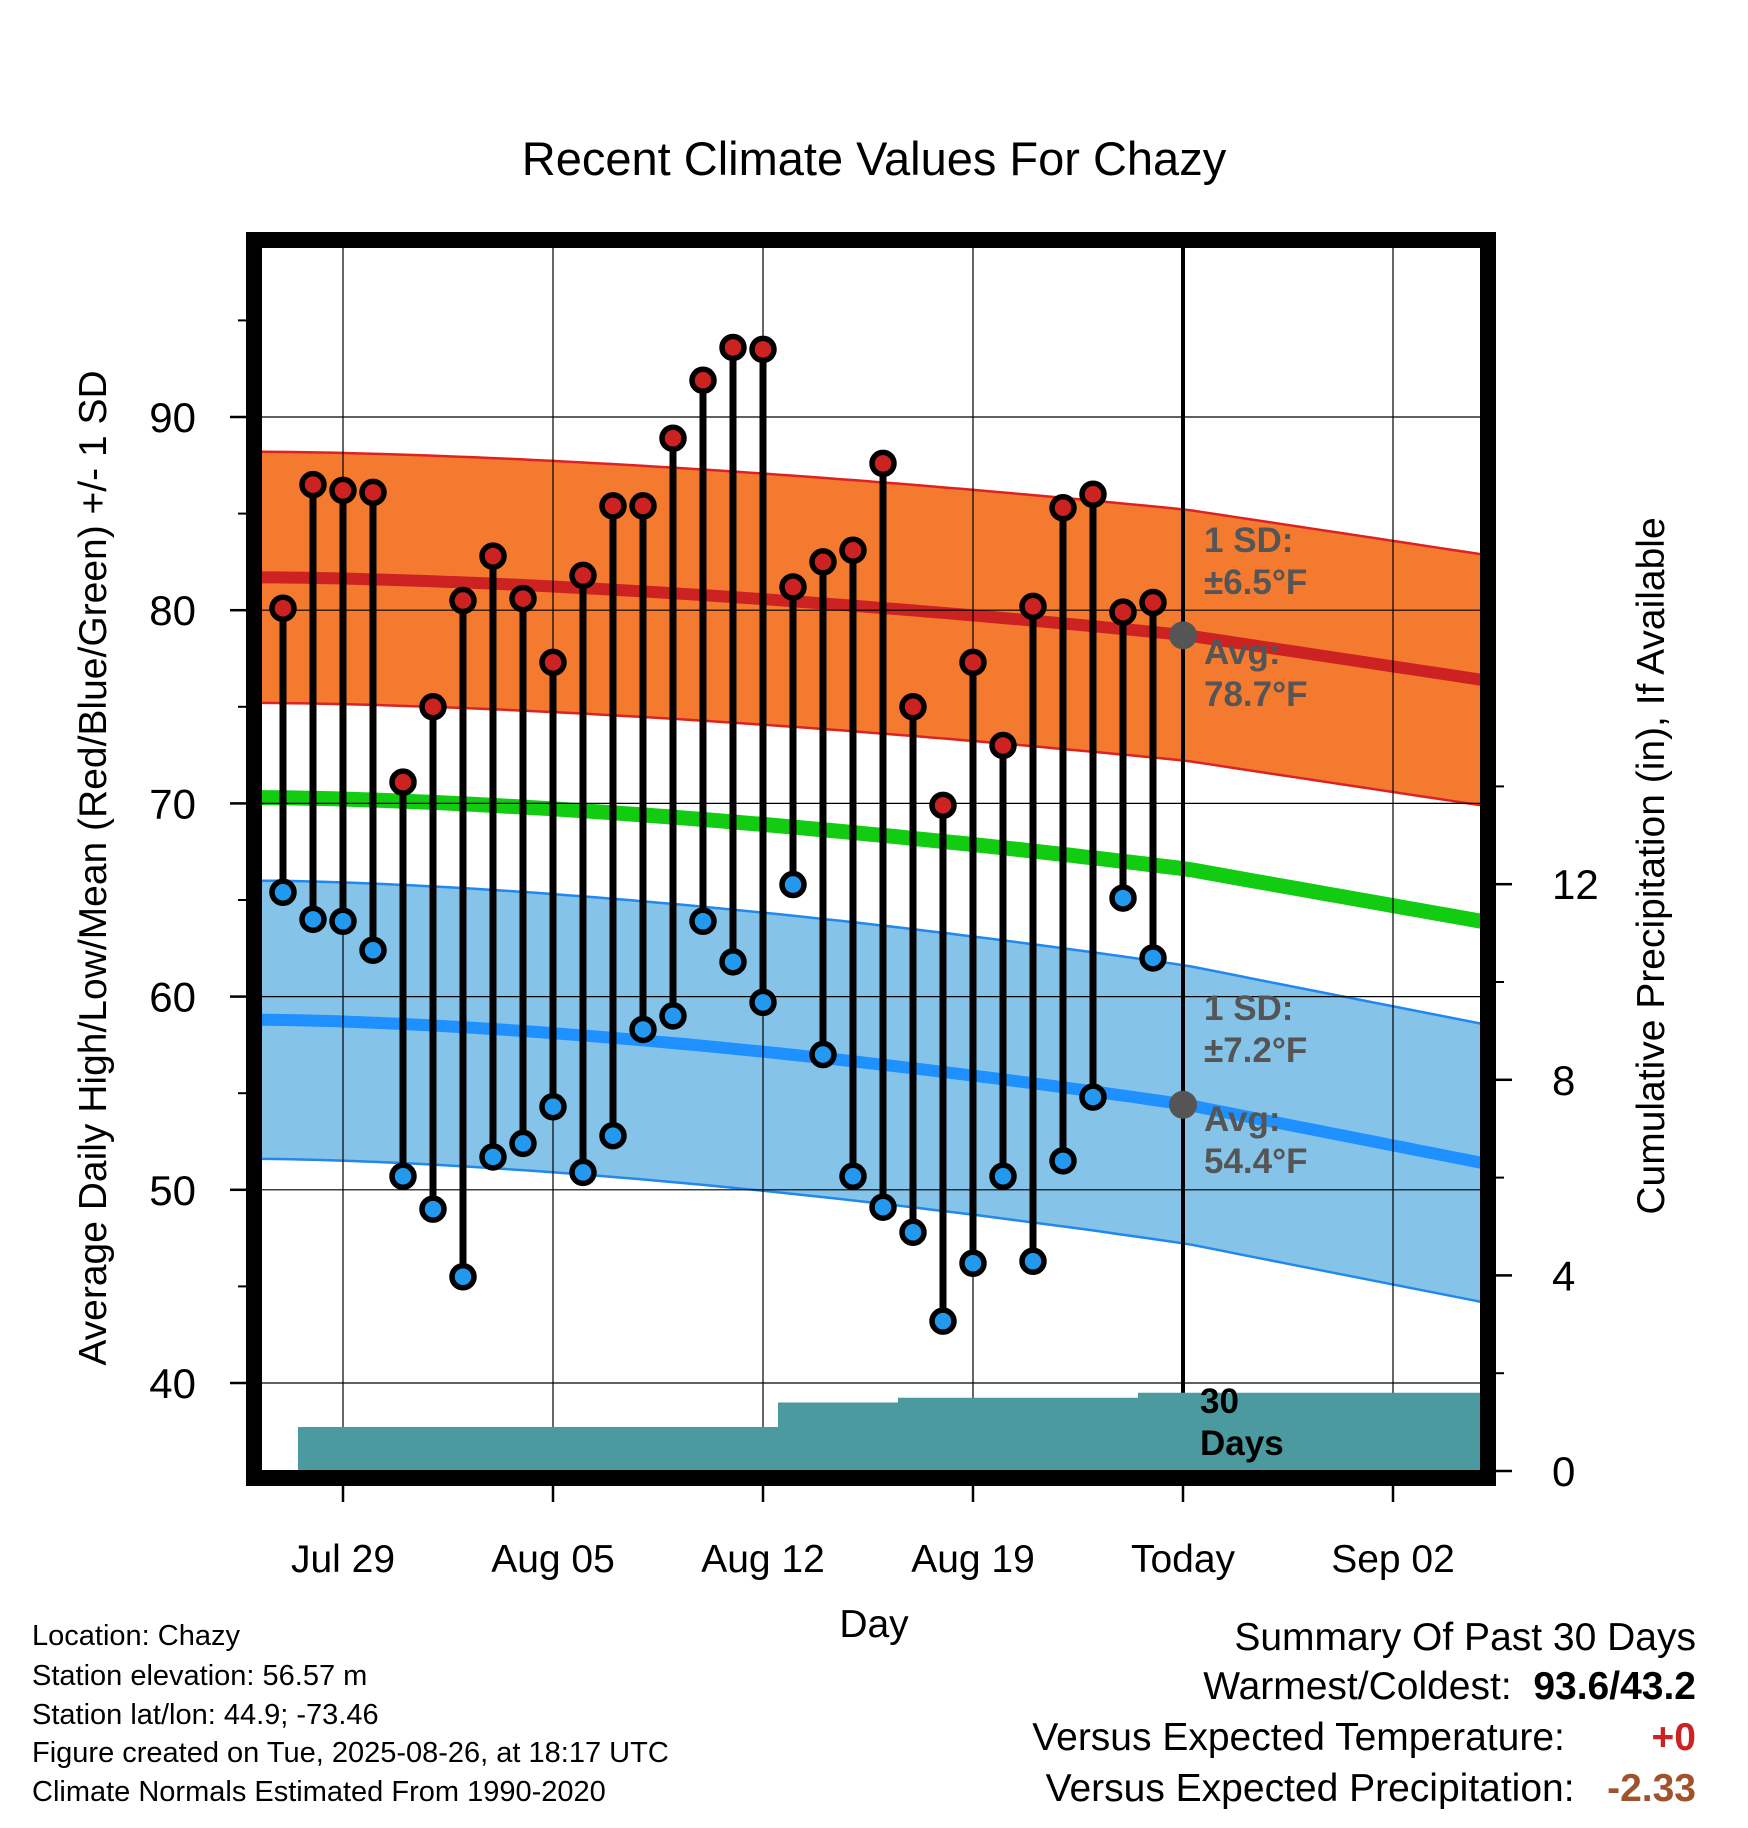  What do you see at coordinates (172, 417) in the screenshot?
I see `y-tick-label: 90` at bounding box center [172, 417].